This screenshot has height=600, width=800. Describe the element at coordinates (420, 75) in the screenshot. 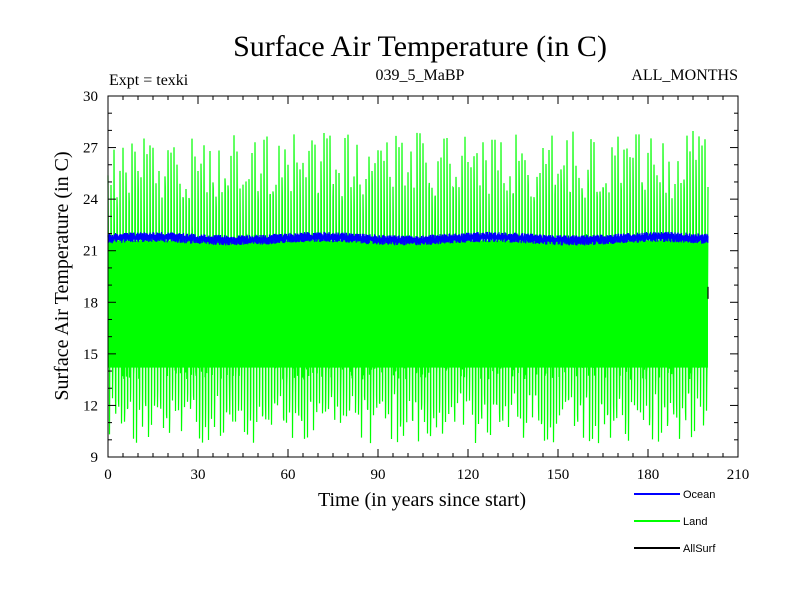

I see `run-label: 039_5_MaBP` at that location.